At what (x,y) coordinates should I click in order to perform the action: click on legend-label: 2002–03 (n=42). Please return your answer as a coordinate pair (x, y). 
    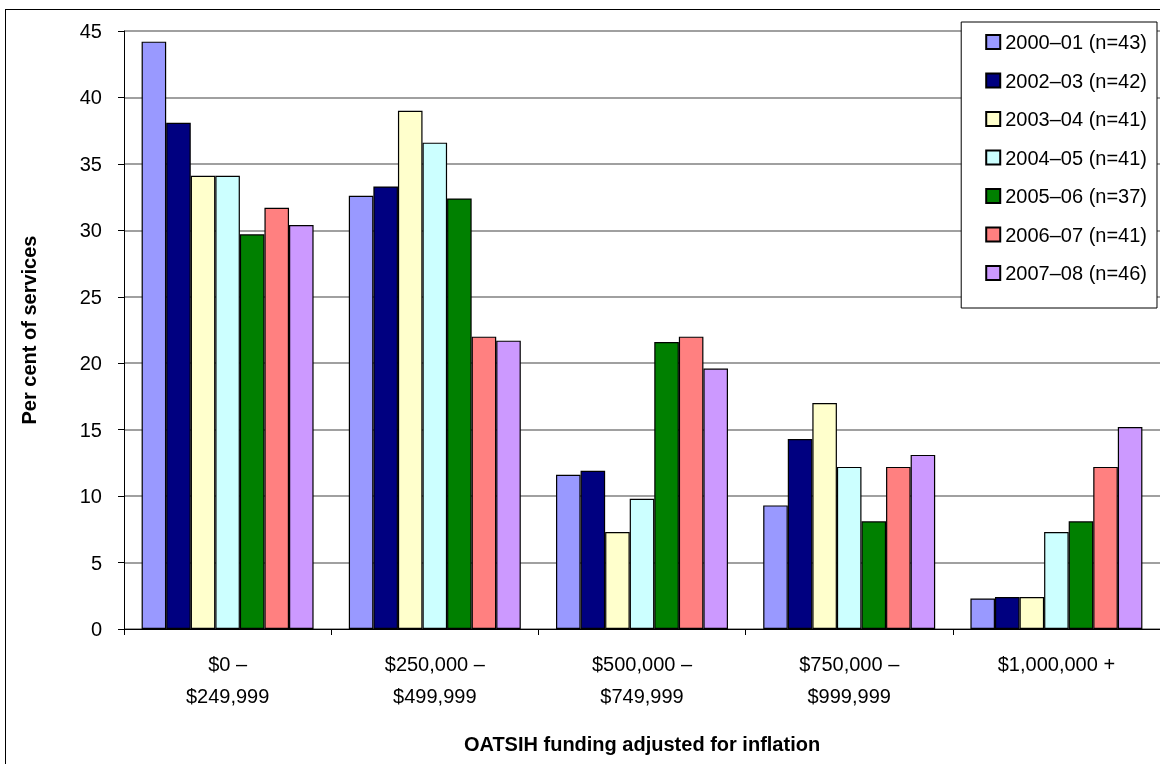
    Looking at the image, I should click on (1076, 80).